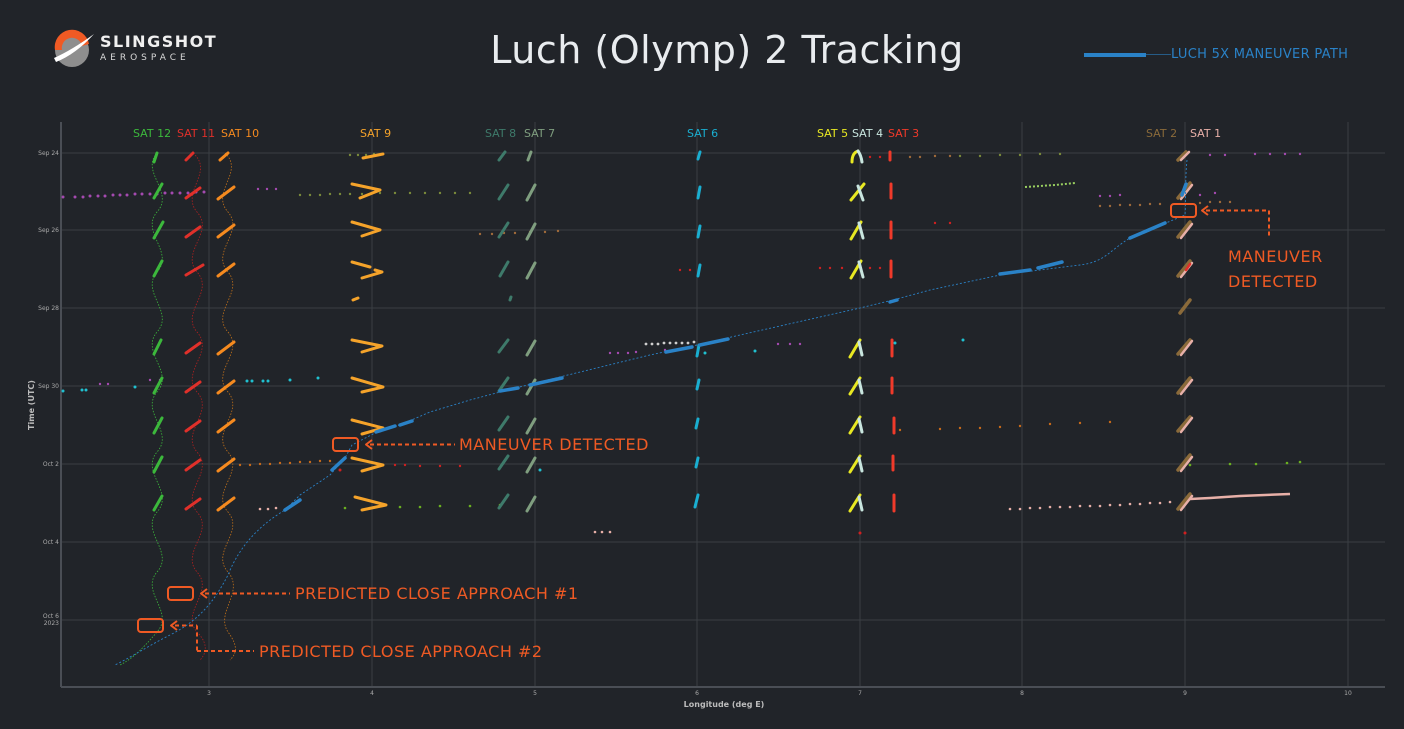  Describe the element at coordinates (145, 58) in the screenshot. I see `logo-sub-text: AEROSPACE` at that location.